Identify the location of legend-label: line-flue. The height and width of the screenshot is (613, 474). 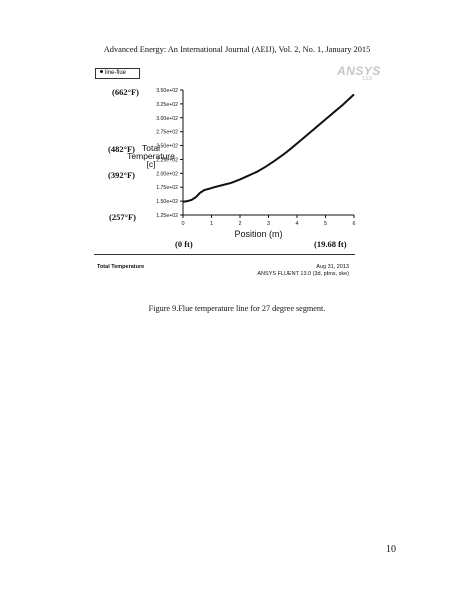
(116, 73).